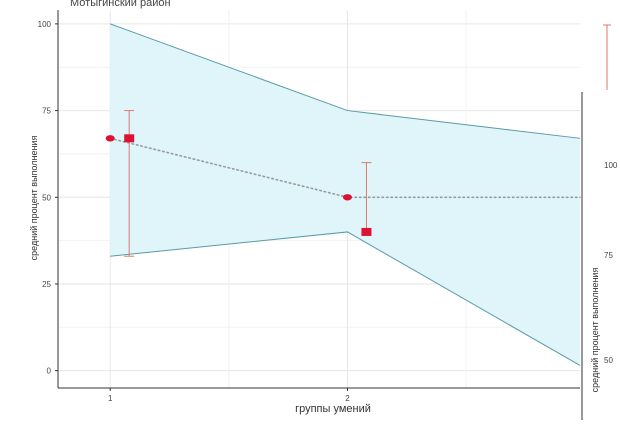 The image size is (620, 425). I want to click on y-tick-label: 75, so click(46, 111).